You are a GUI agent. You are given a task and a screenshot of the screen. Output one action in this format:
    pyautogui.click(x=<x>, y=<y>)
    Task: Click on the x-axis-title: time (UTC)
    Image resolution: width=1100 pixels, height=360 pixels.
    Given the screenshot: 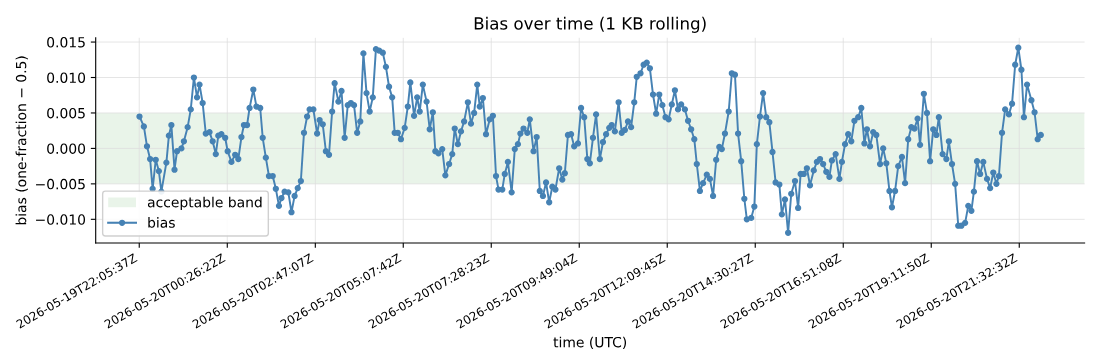 What is the action you would take?
    pyautogui.click(x=590, y=343)
    